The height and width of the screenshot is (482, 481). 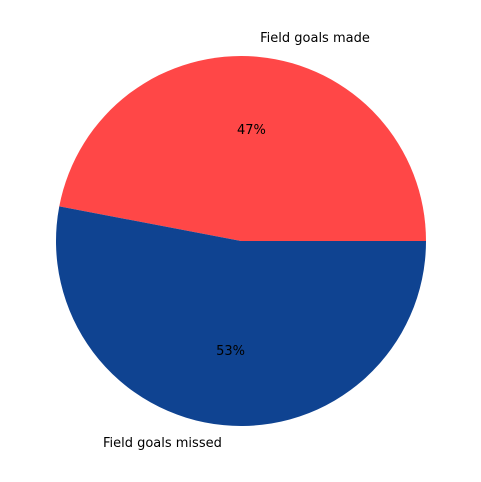 What do you see at coordinates (162, 443) in the screenshot?
I see `pie-category-label-field-goals-missed: Field goals missed` at bounding box center [162, 443].